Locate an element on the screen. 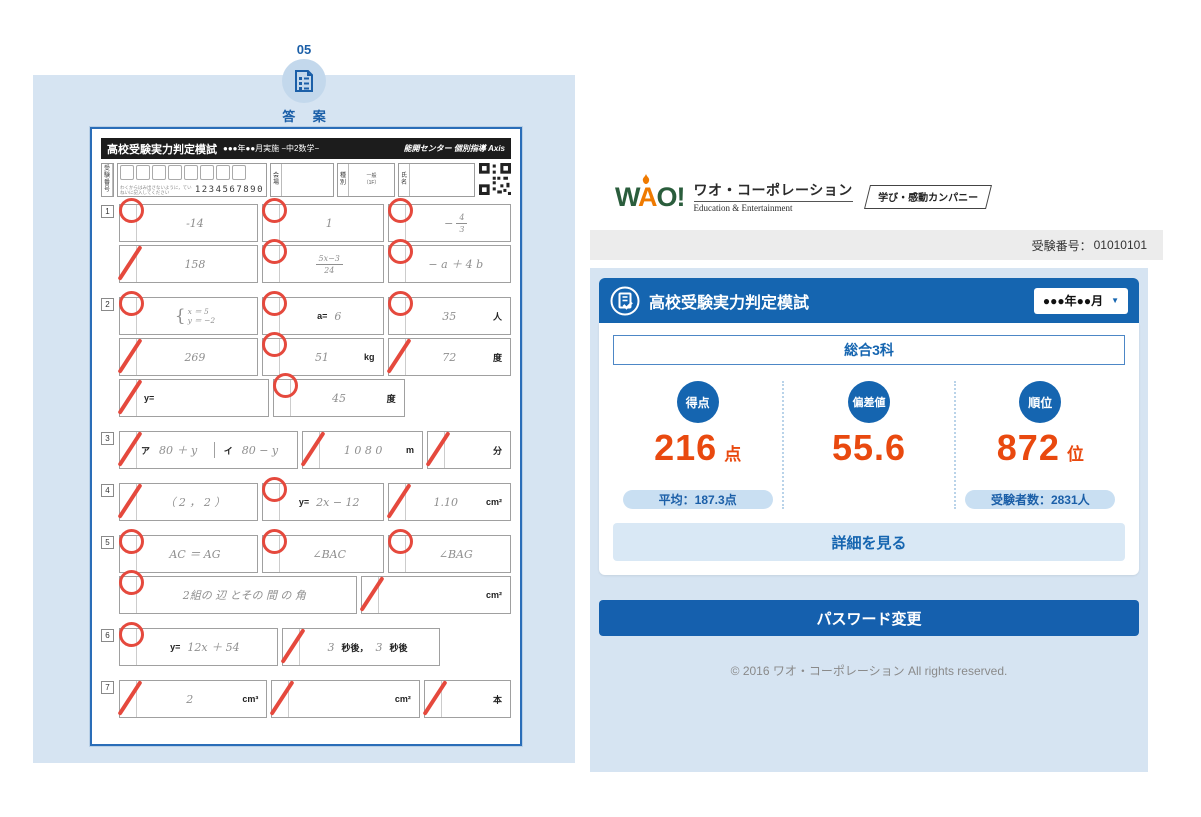 Image resolution: width=1201 pixels, height=817 pixels. handwritten-answer: -14 is located at coordinates (195, 223).